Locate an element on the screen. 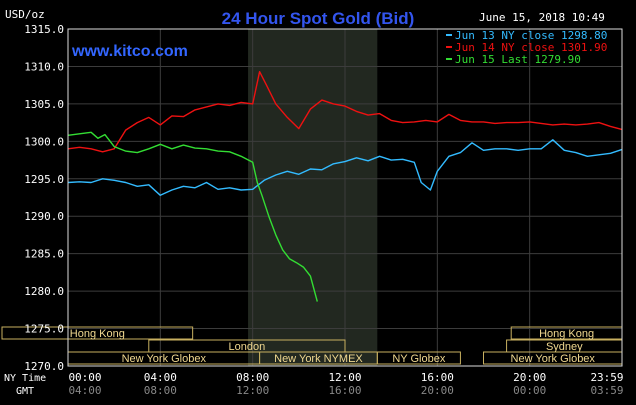 The width and height of the screenshot is (636, 405). x-tick-label-ny: 08:00 is located at coordinates (252, 377).